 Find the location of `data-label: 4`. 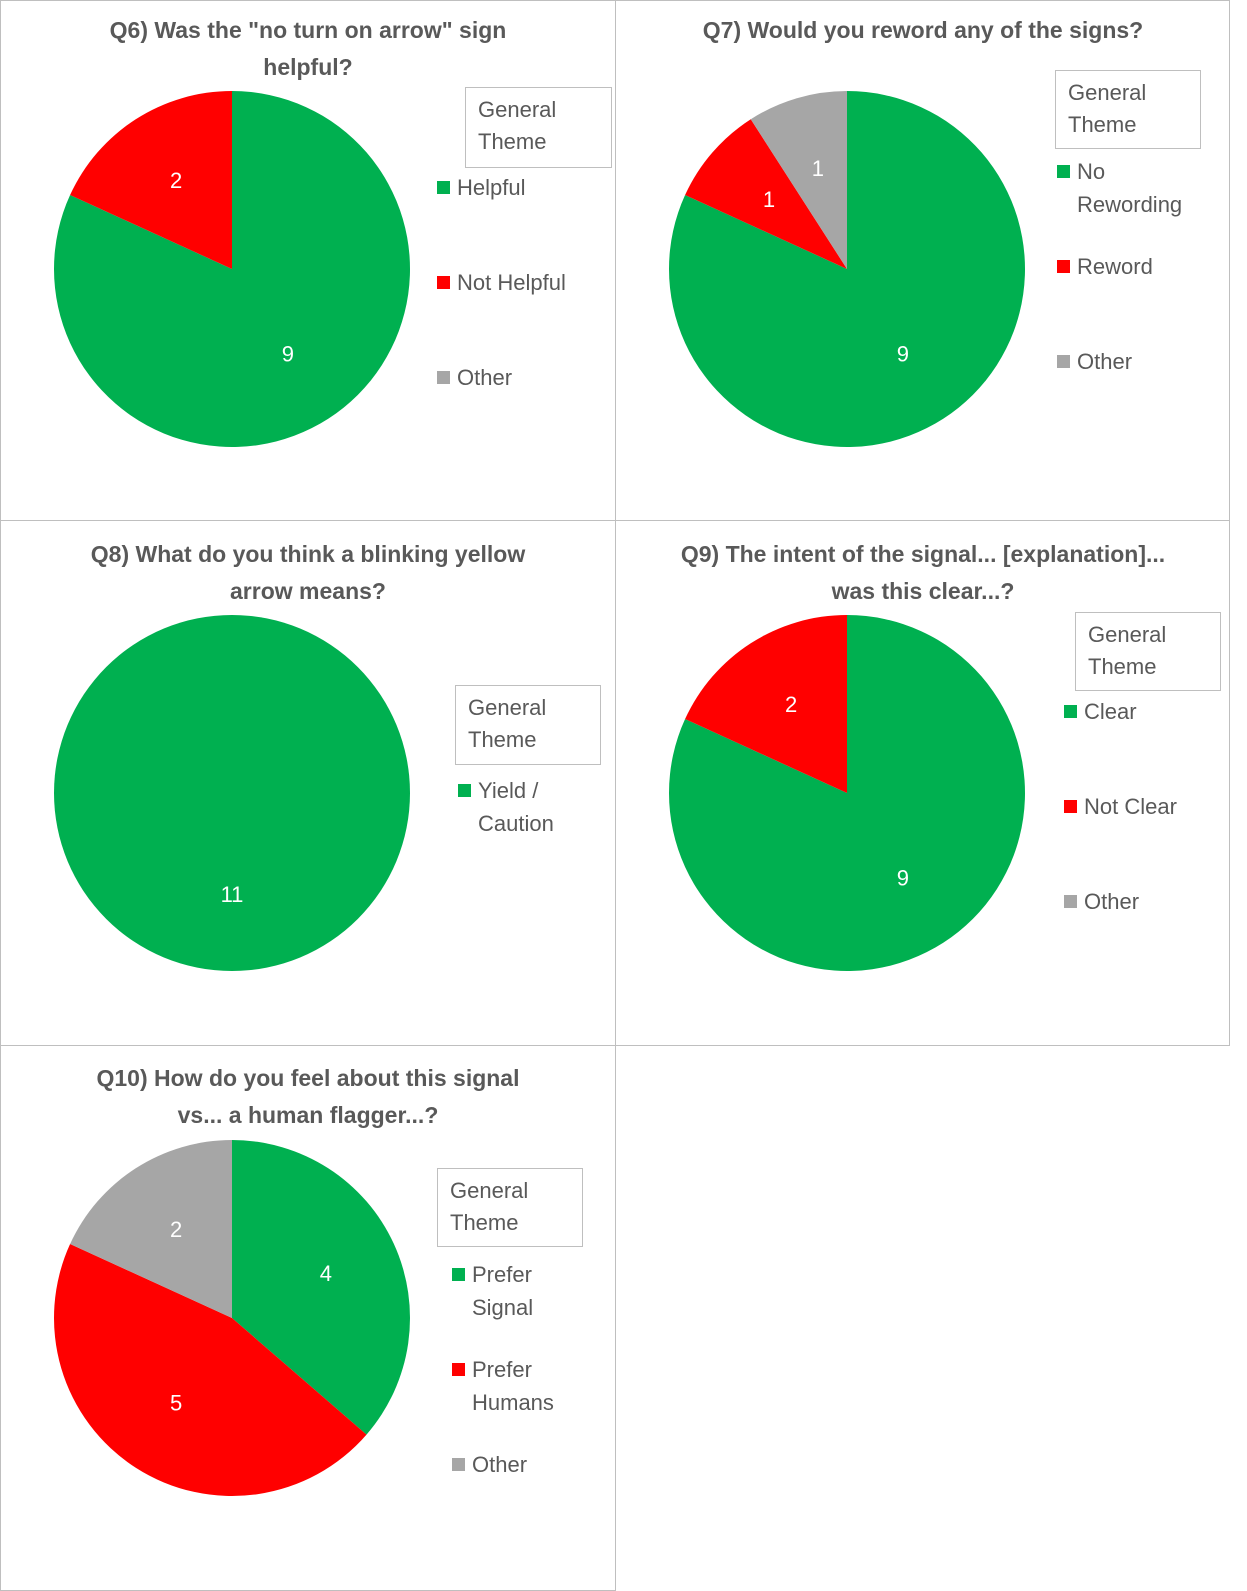

data-label: 4 is located at coordinates (326, 1273).